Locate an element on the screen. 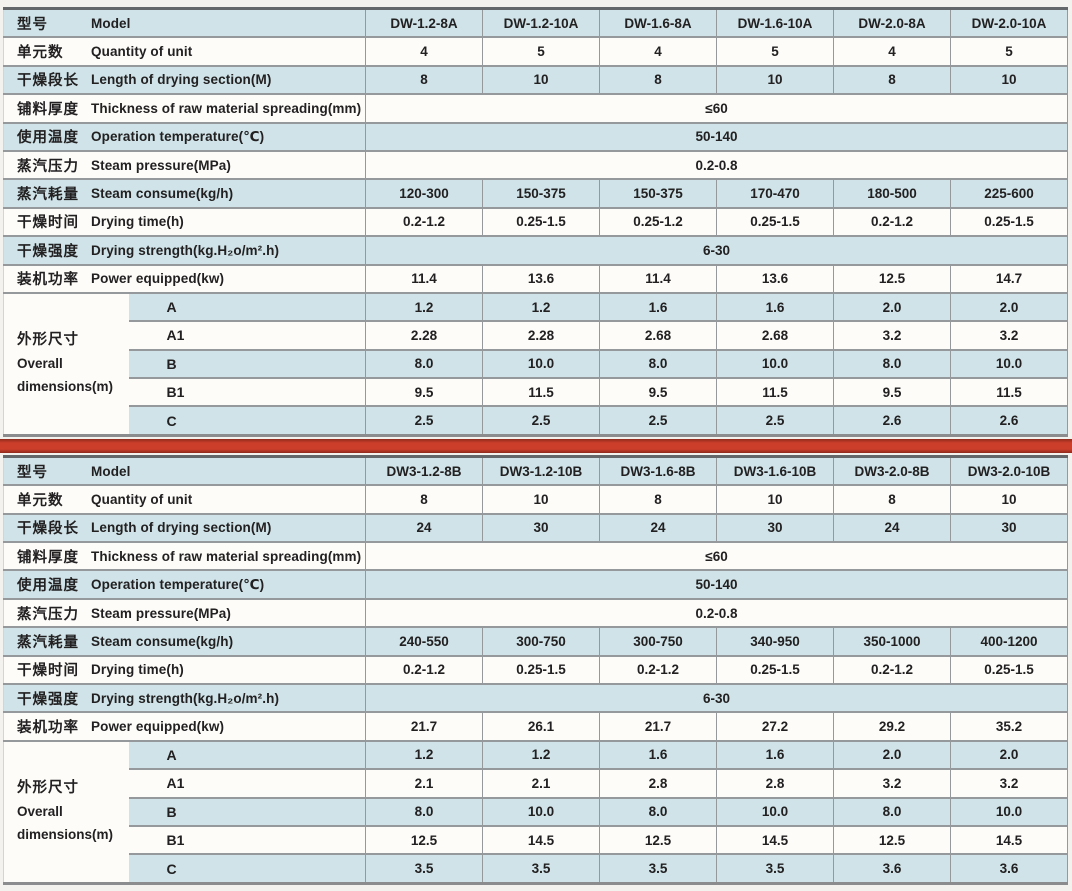 Image resolution: width=1072 pixels, height=891 pixels. dimension-row: B 8.0 10.0 8.0 10.0 8.0 10.0 is located at coordinates (536, 363).